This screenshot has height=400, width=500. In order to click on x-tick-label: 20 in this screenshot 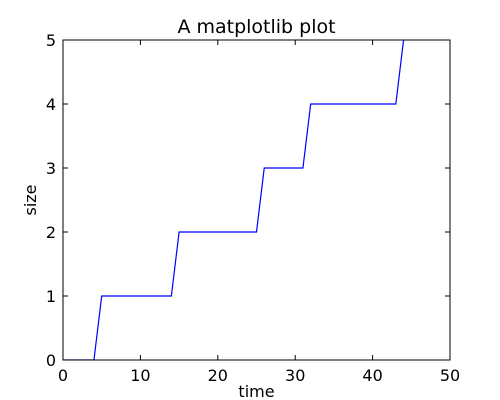, I will do `click(218, 375)`.